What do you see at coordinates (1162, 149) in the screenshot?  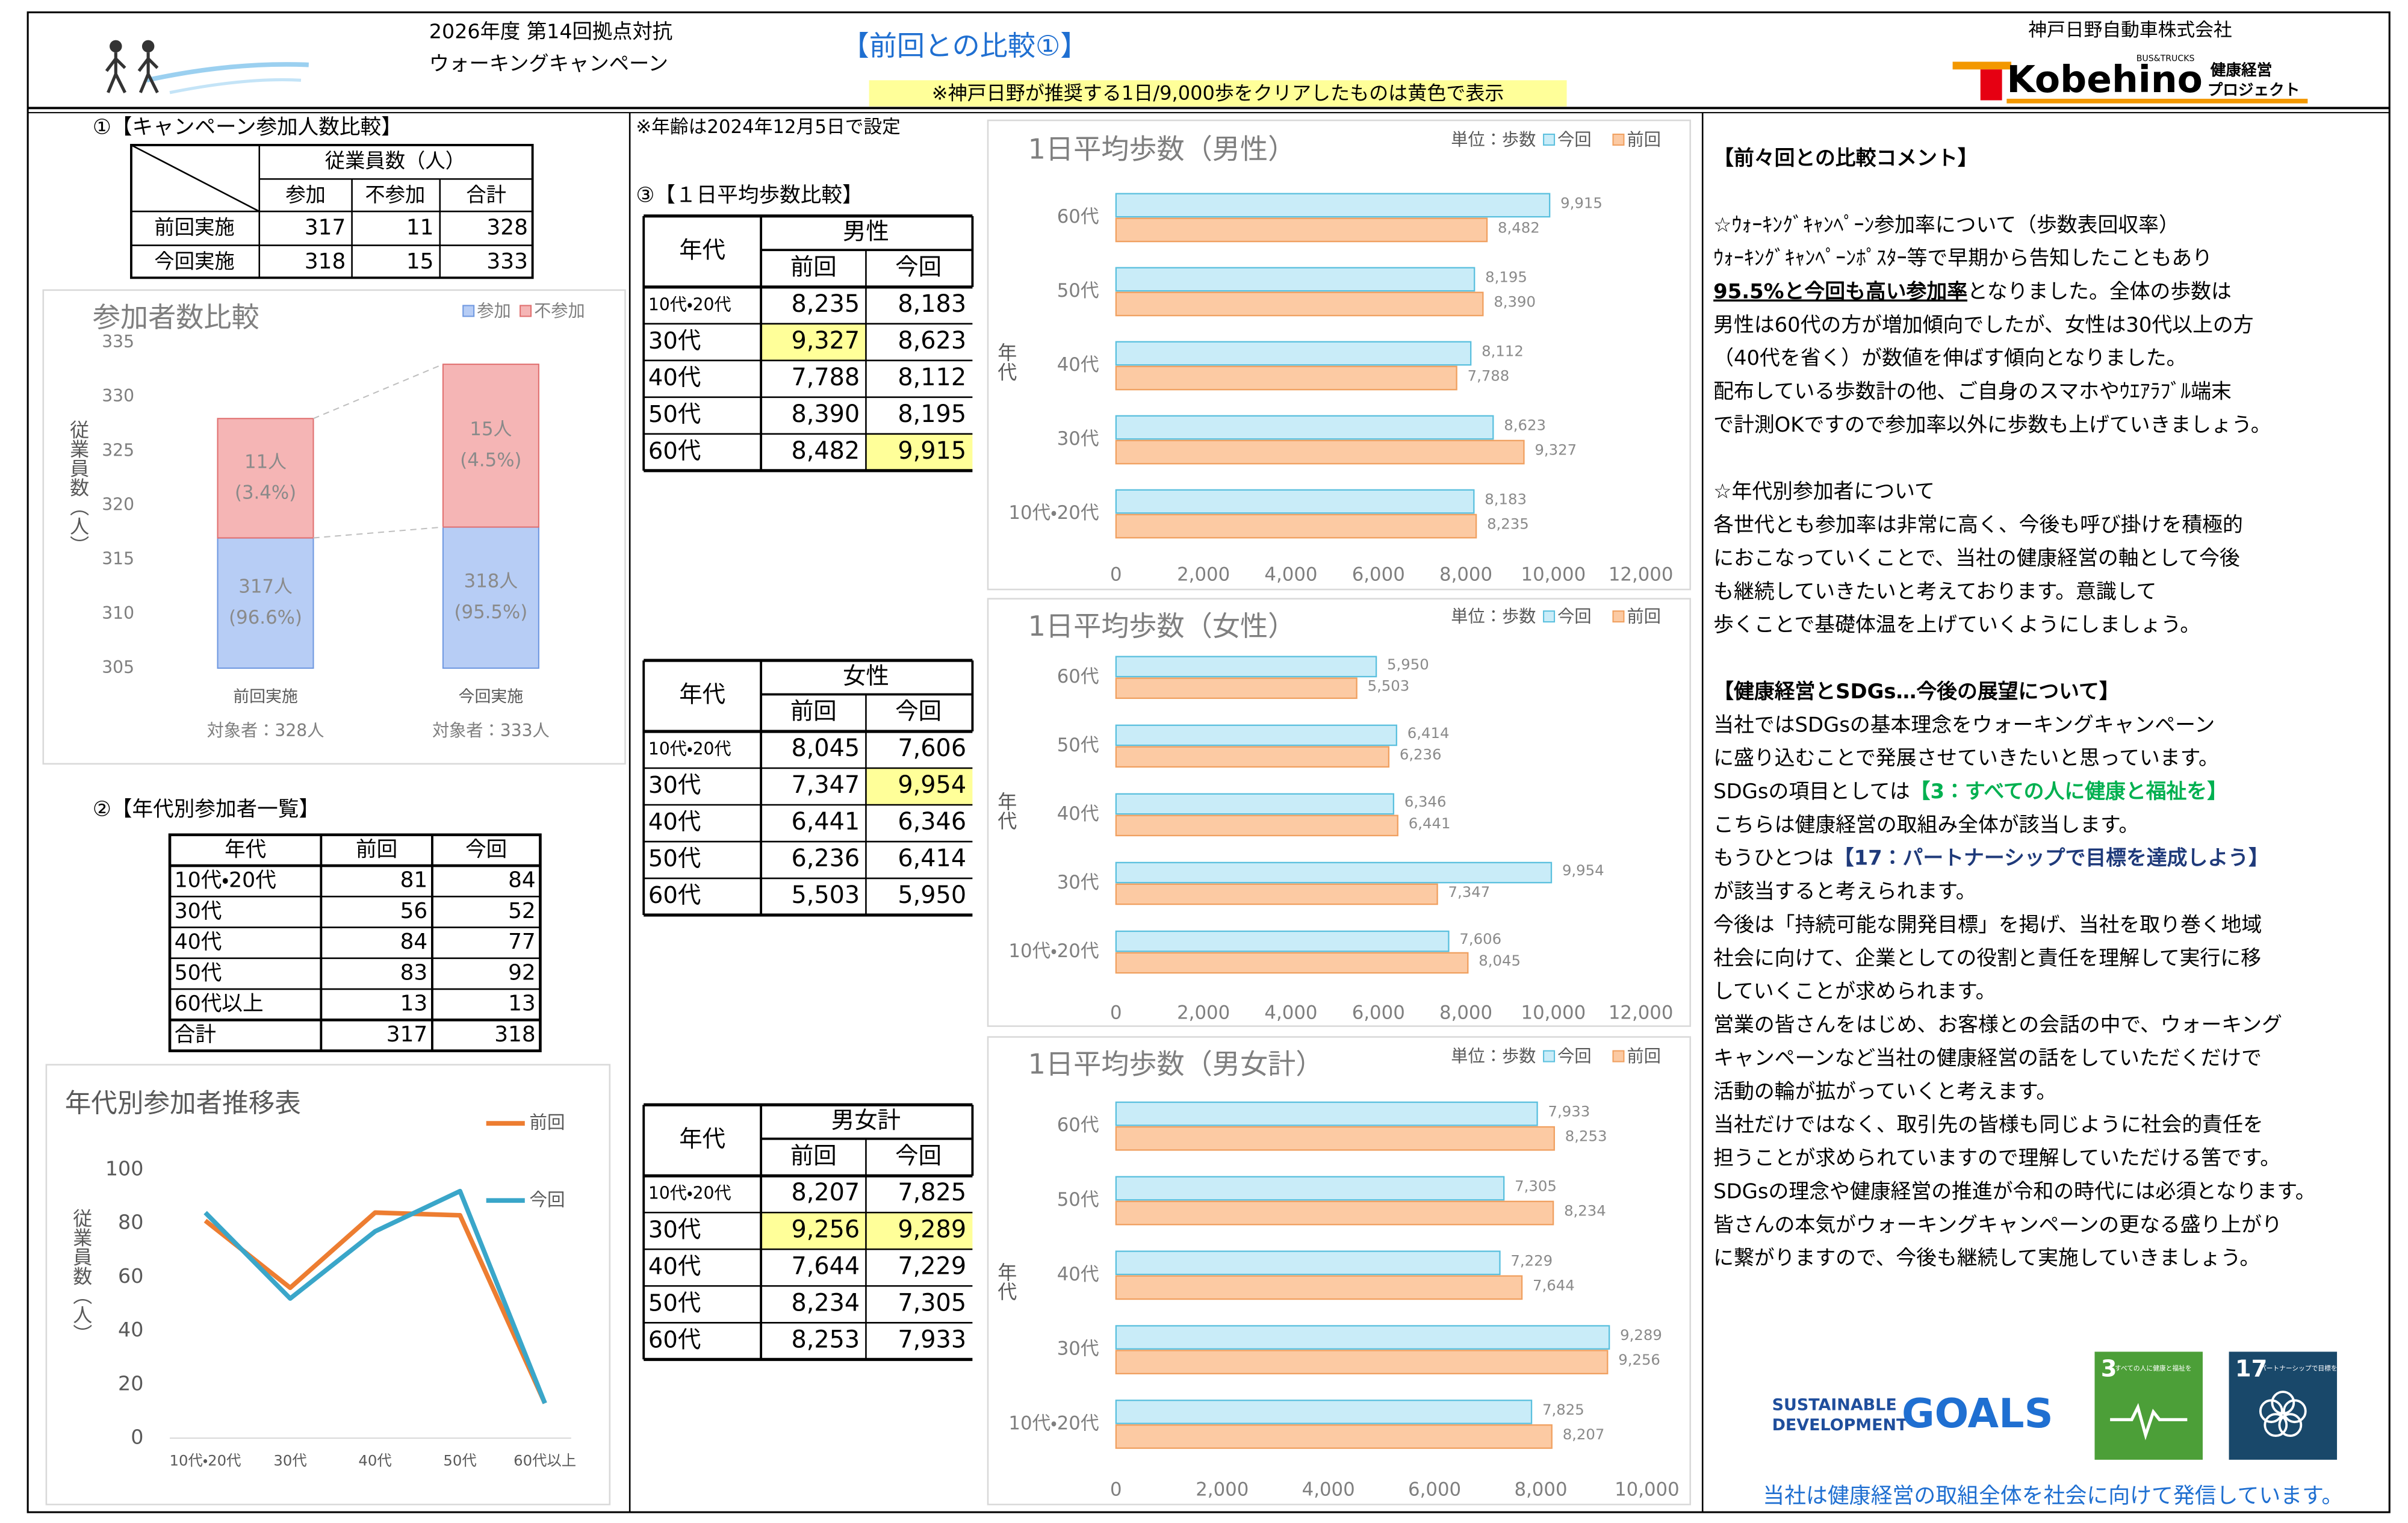 I see `chart-title: 1日平均歩数（男性）` at bounding box center [1162, 149].